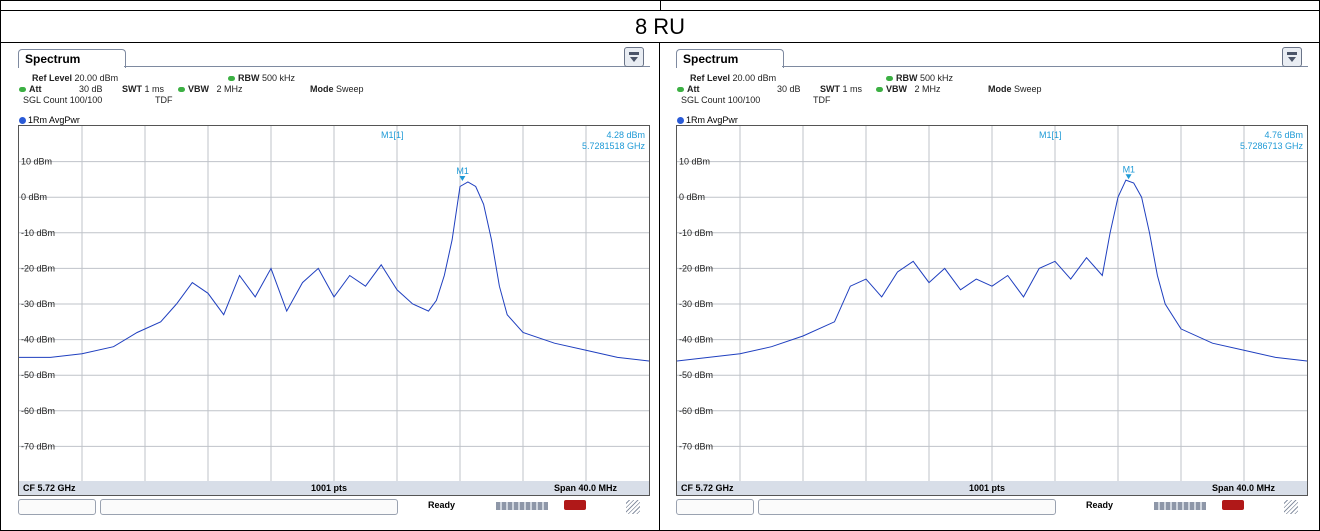  What do you see at coordinates (660, 6) in the screenshot?
I see `top-table-row` at bounding box center [660, 6].